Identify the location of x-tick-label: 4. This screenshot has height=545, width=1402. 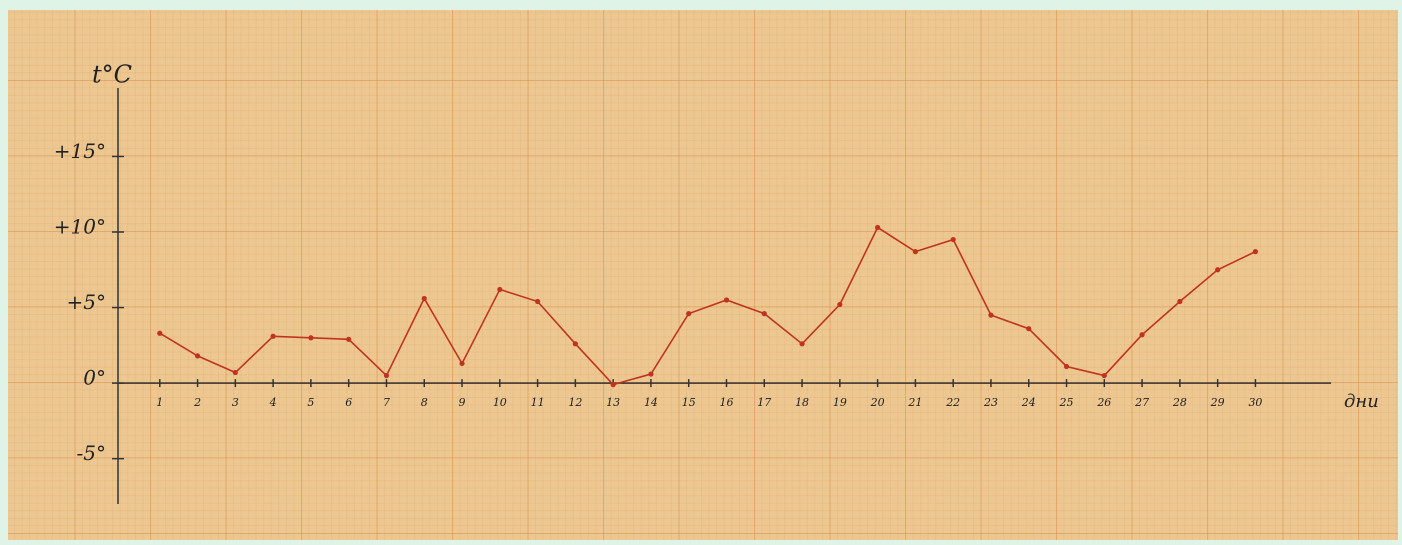
(273, 402).